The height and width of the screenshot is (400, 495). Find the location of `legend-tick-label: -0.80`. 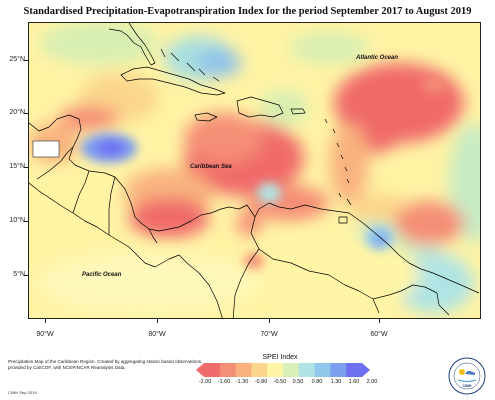

legend-tick-label: -0.80 is located at coordinates (261, 382).